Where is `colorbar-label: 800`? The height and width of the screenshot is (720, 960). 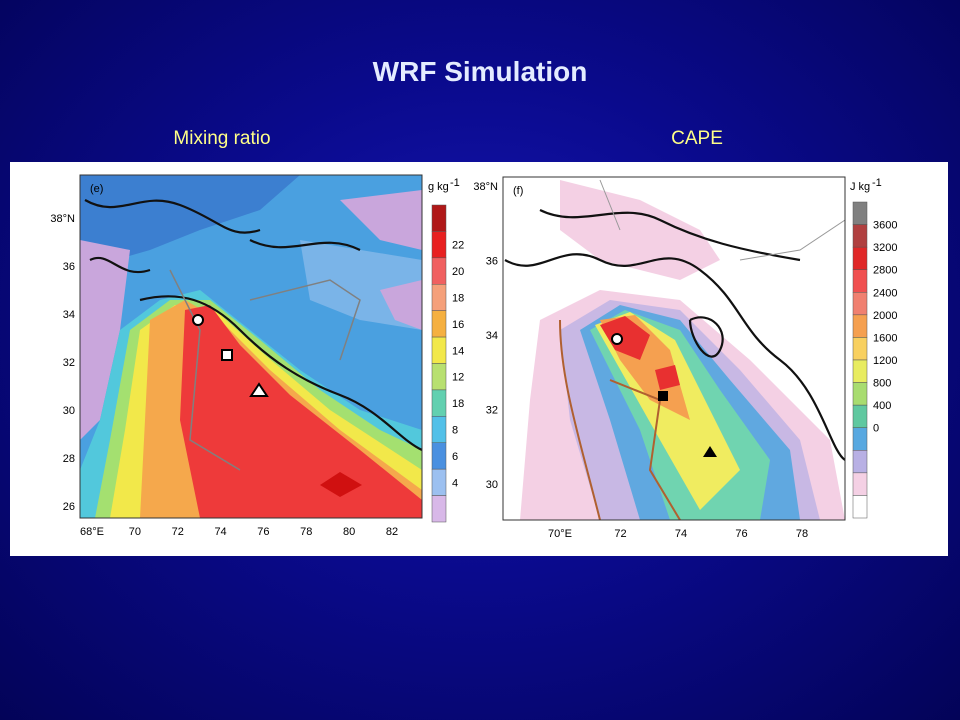
colorbar-label: 800 is located at coordinates (882, 384).